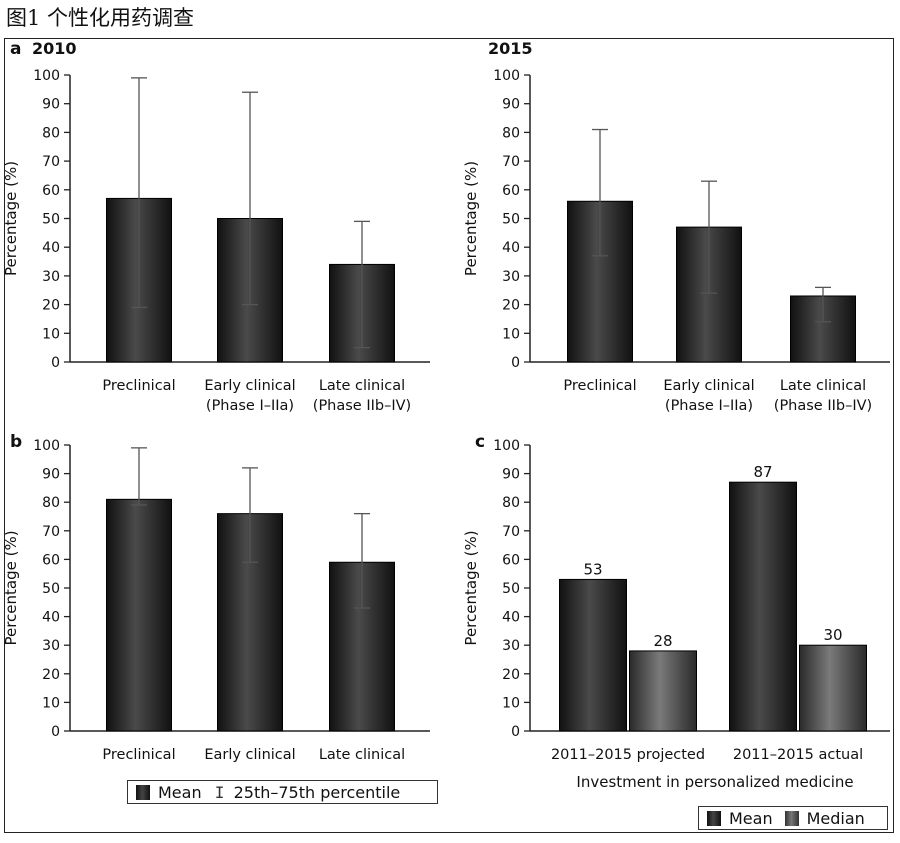 The width and height of the screenshot is (900, 843). I want to click on x-axis-label: Investment in personalized medicine, so click(714, 782).